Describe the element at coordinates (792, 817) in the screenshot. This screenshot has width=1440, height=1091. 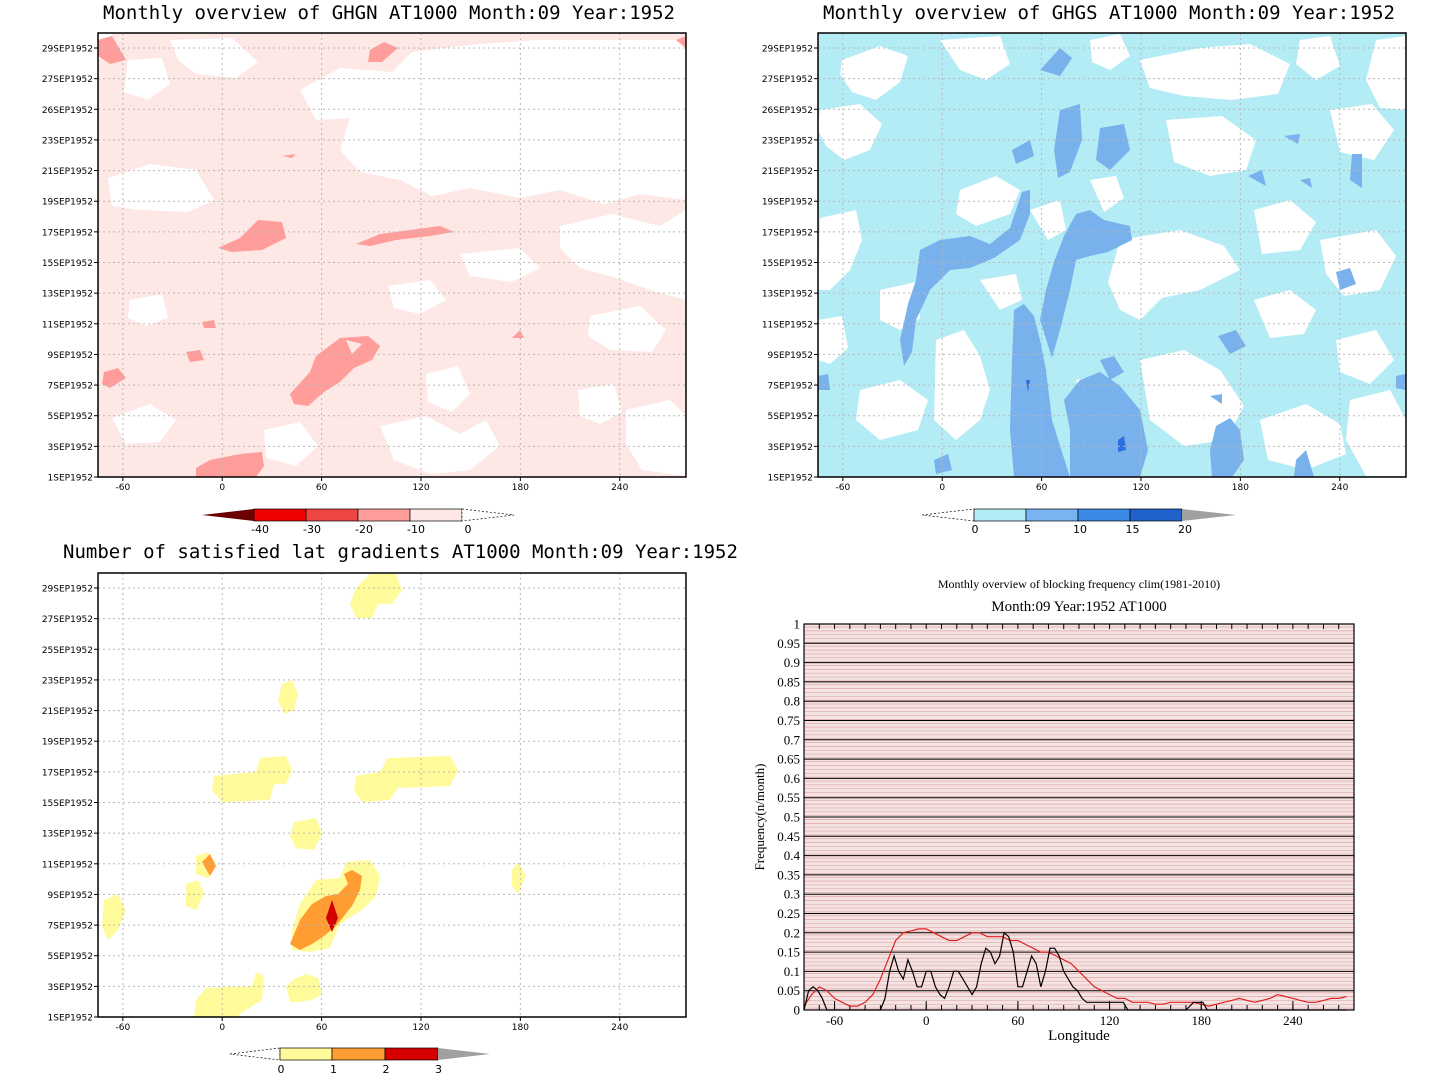
I see `freq-y-tick-label: 0.5` at that location.